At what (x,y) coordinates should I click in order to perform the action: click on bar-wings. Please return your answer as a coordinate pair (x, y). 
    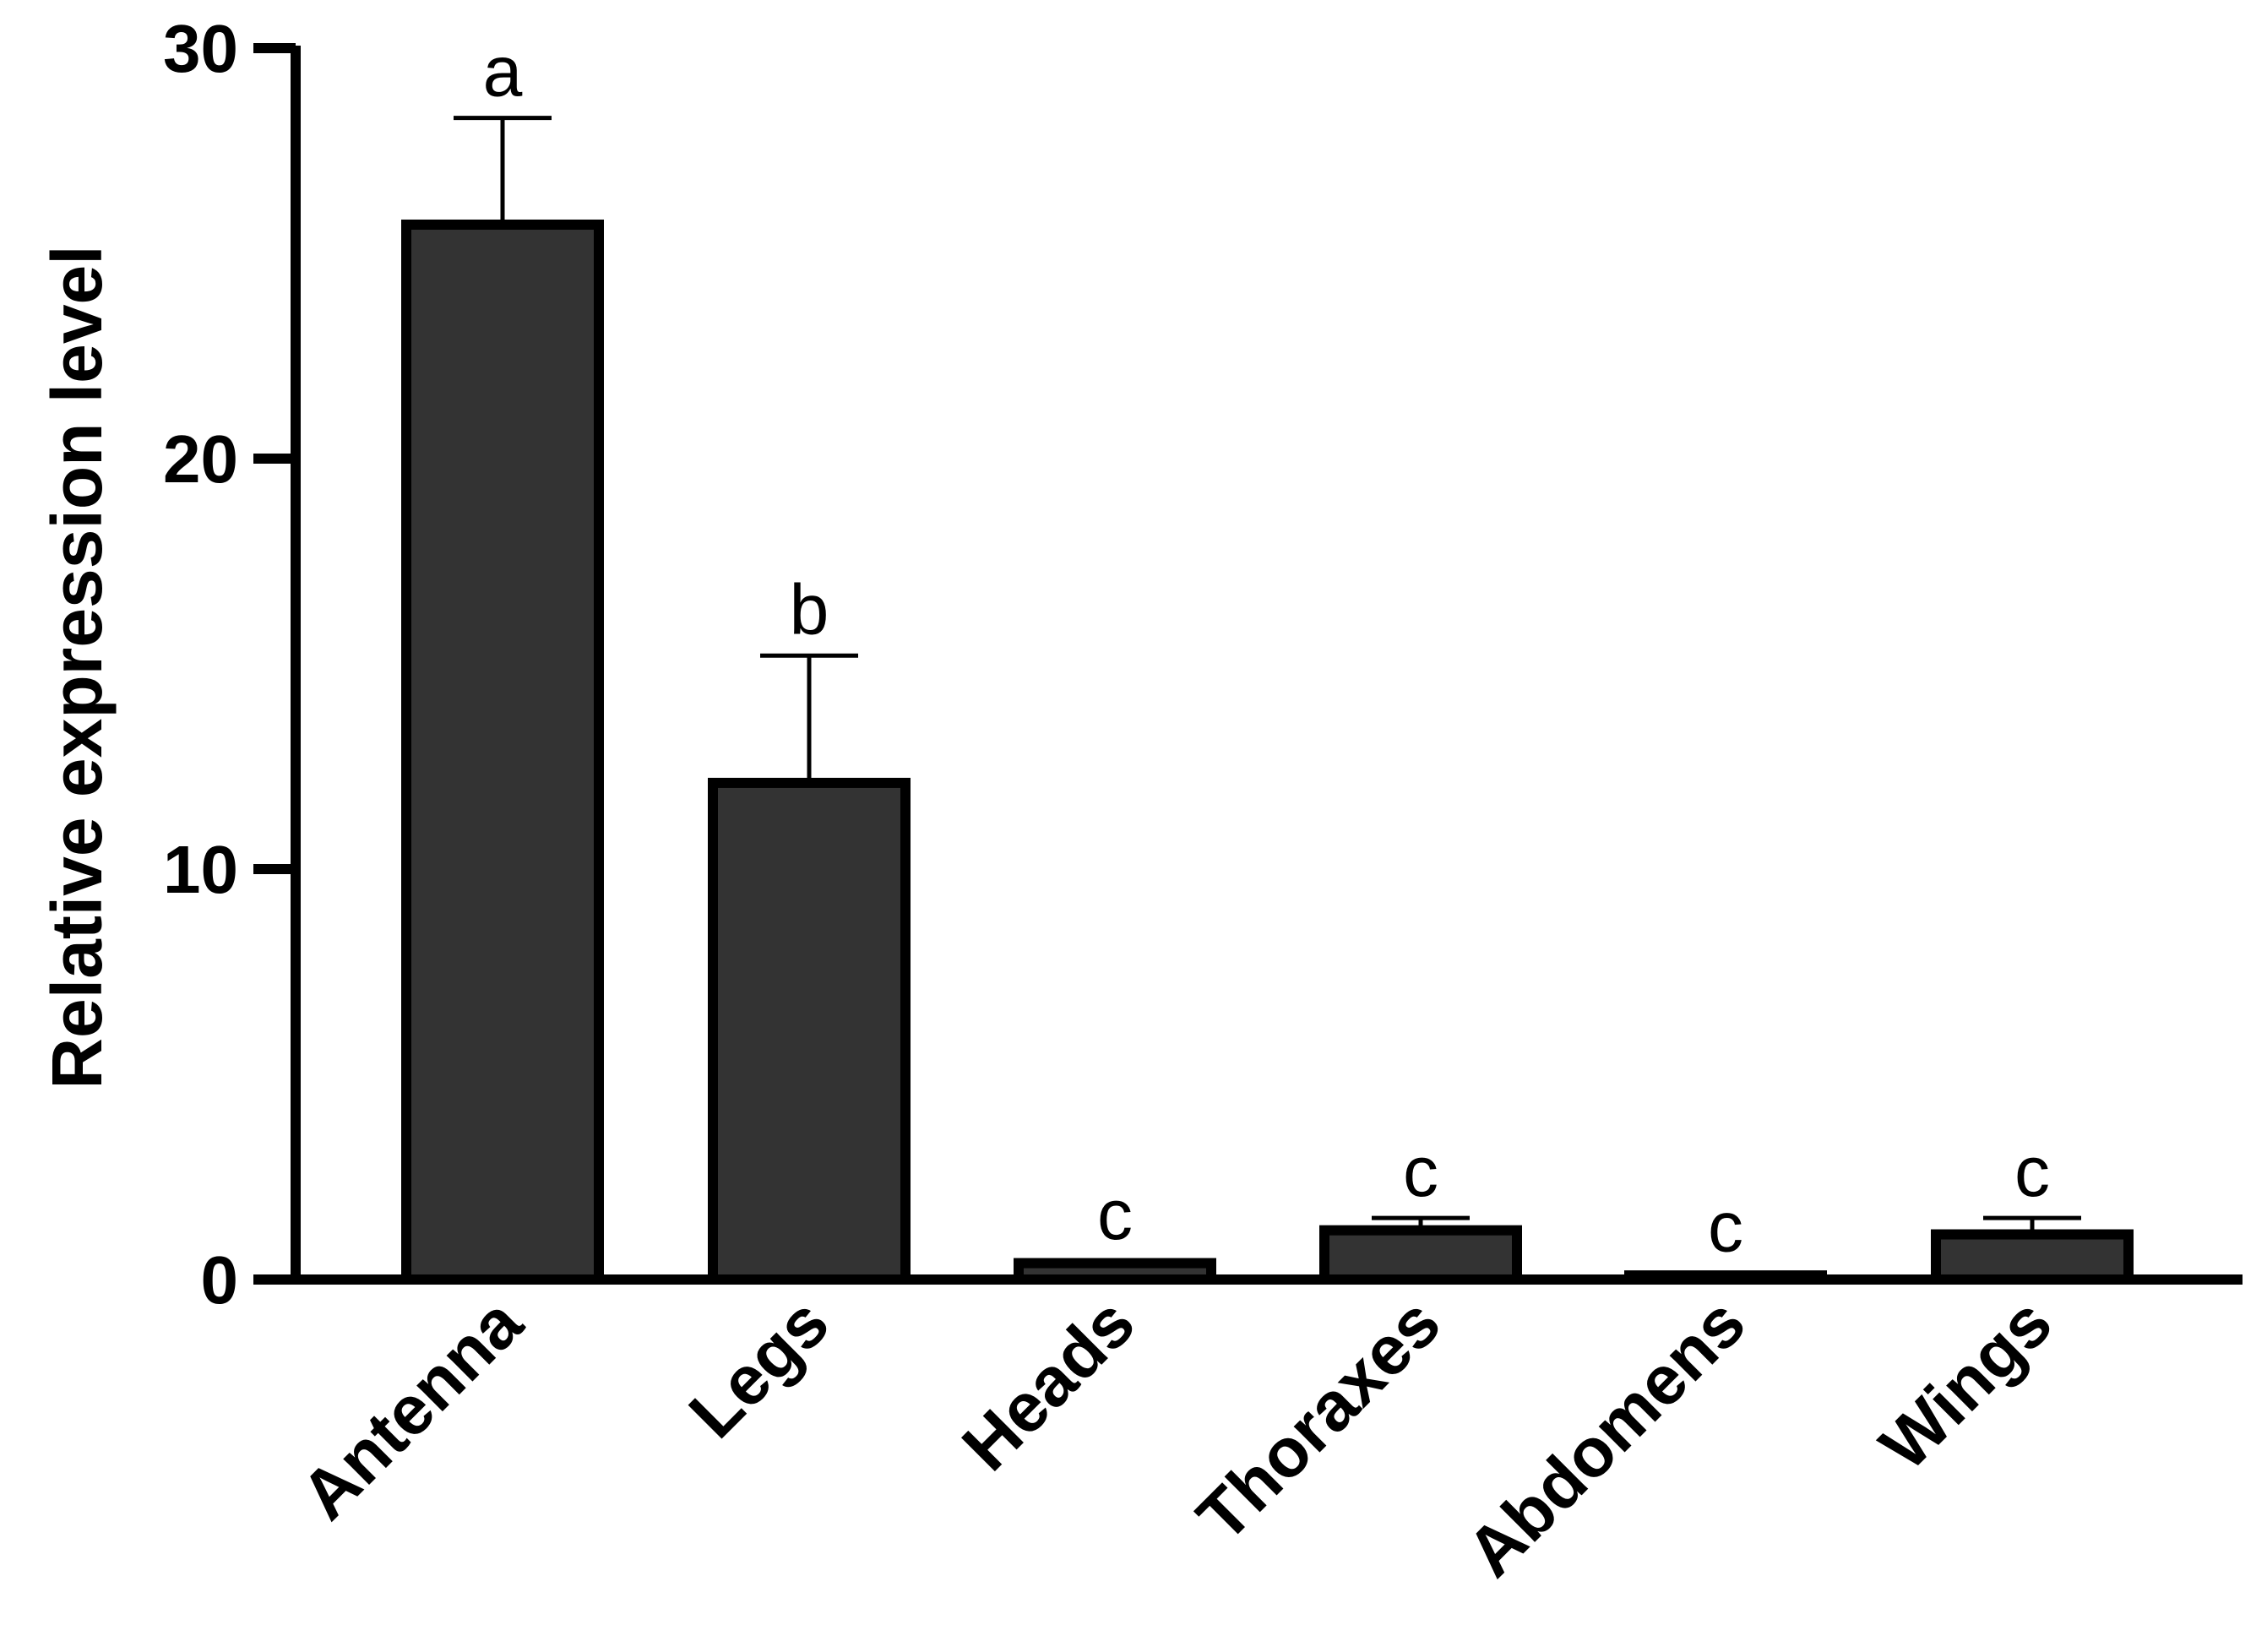
    Looking at the image, I should click on (2033, 1257).